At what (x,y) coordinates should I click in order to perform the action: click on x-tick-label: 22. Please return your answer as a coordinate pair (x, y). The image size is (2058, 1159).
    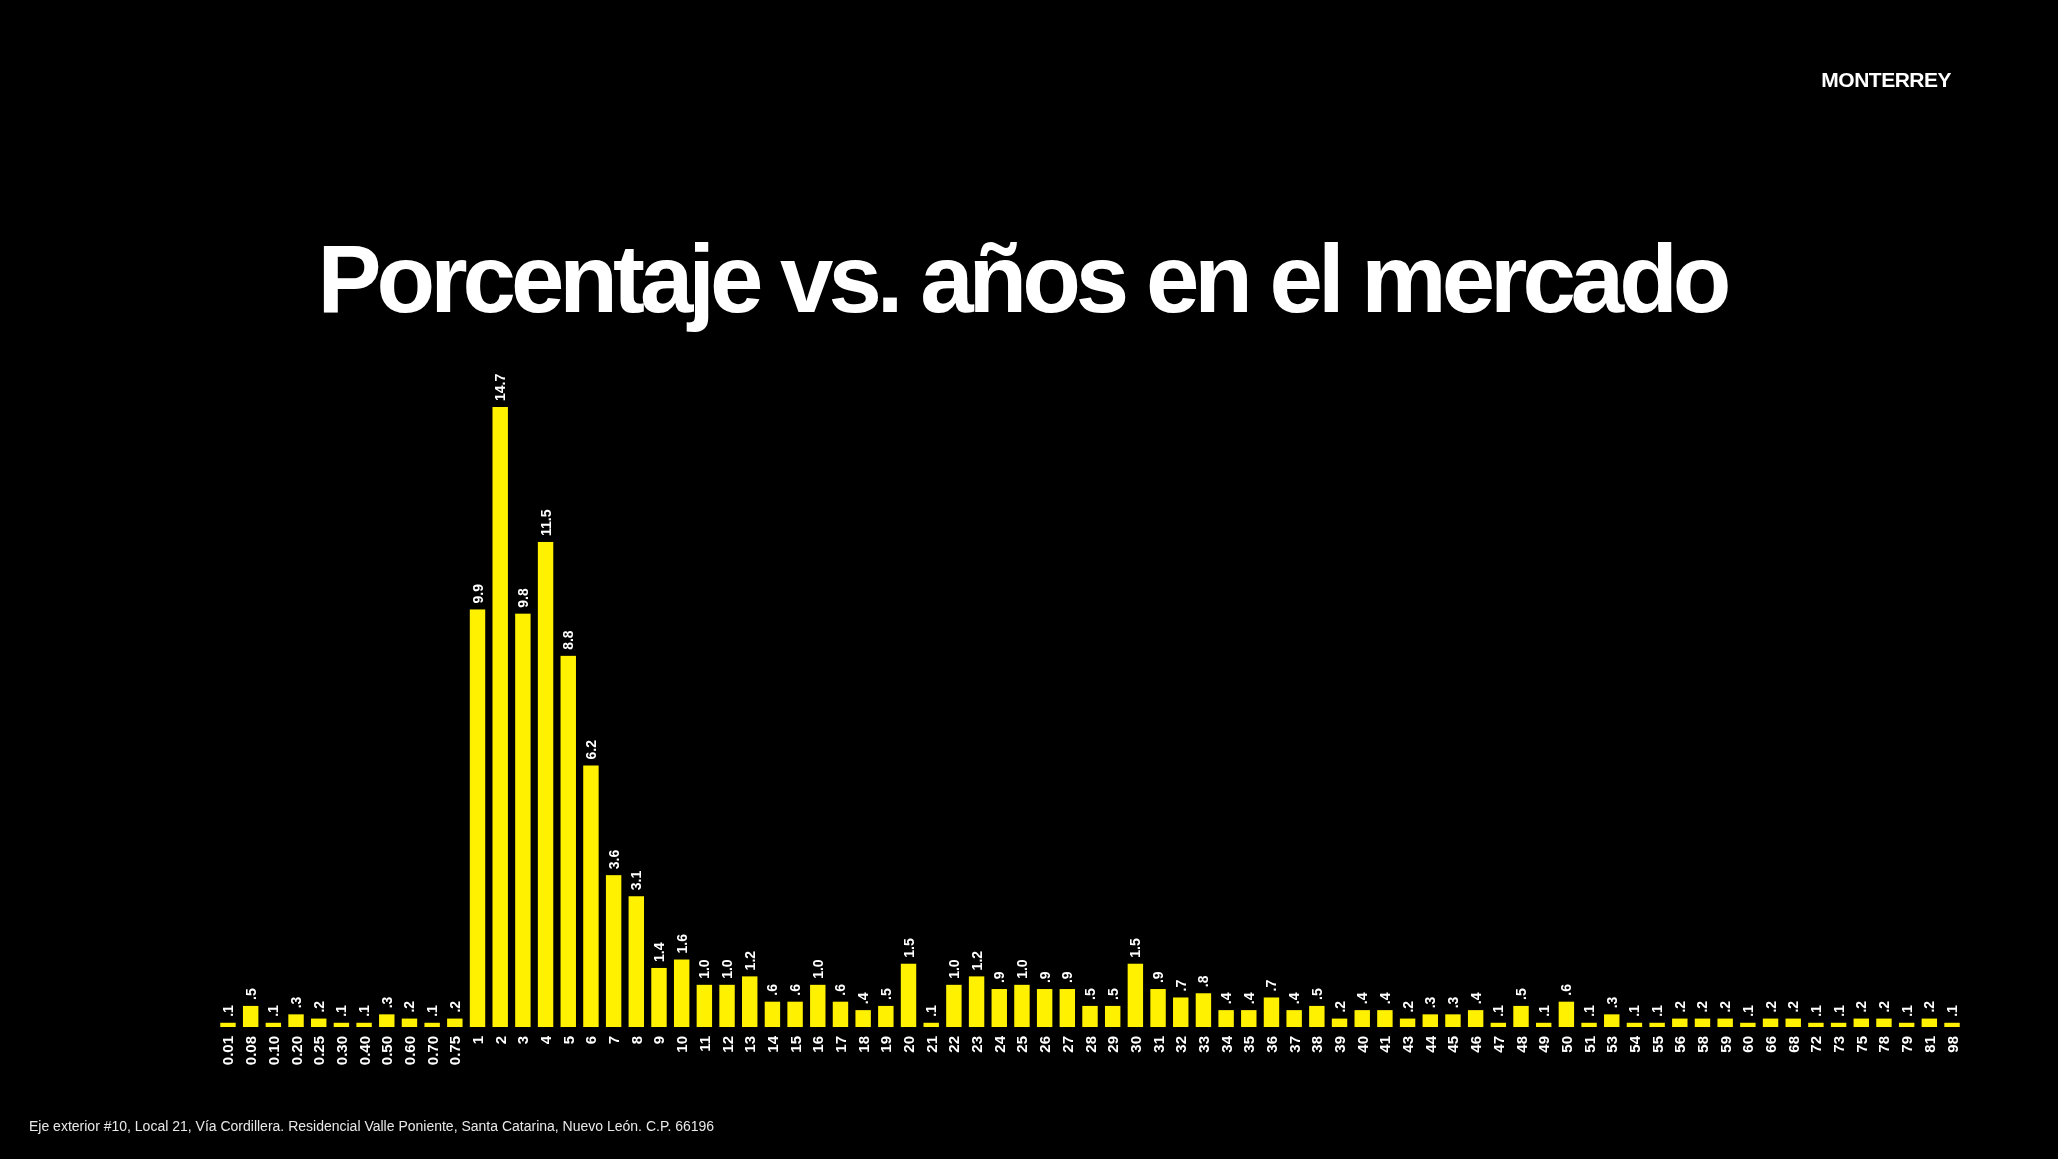
    Looking at the image, I should click on (954, 1044).